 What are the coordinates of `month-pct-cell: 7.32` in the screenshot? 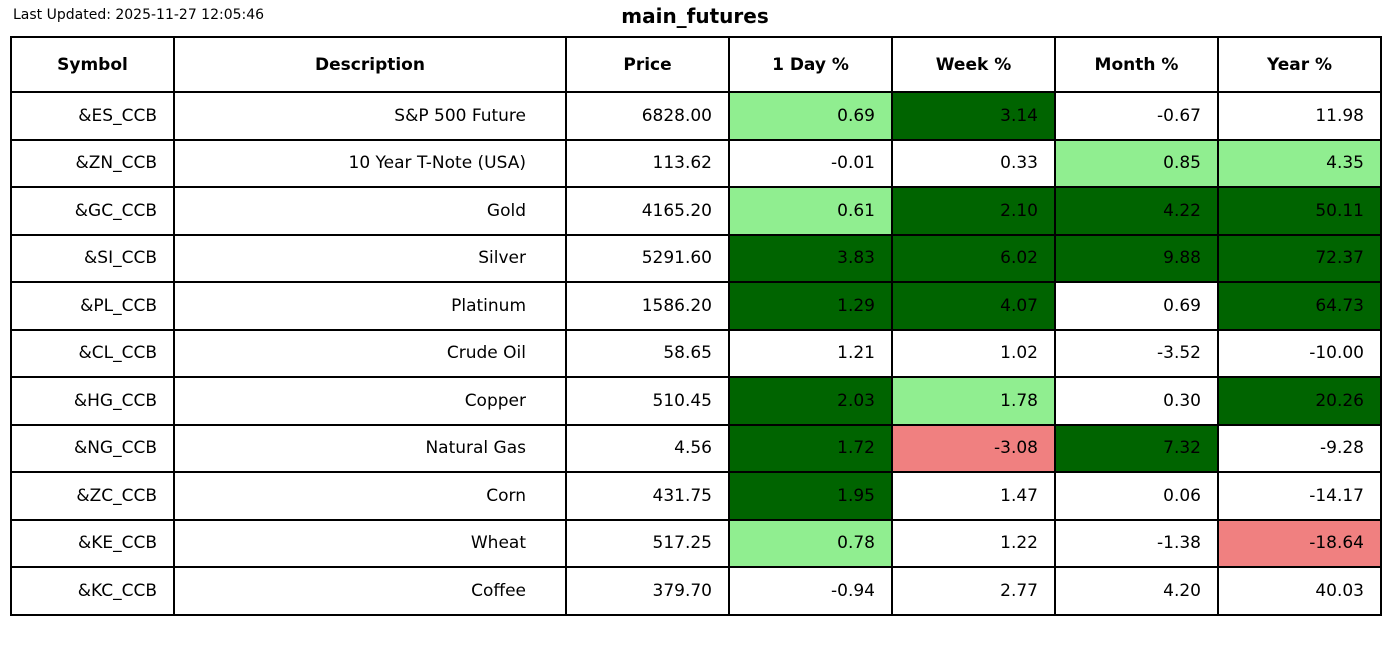 It's located at (1136, 448).